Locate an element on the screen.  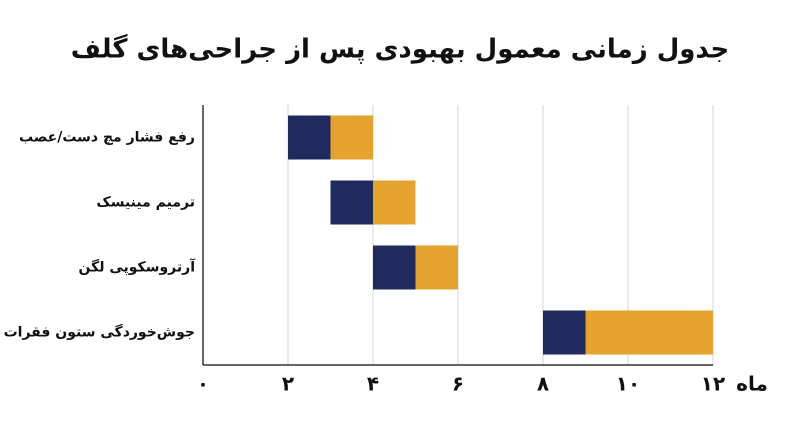
x-tick-label: ۰ is located at coordinates (203, 384).